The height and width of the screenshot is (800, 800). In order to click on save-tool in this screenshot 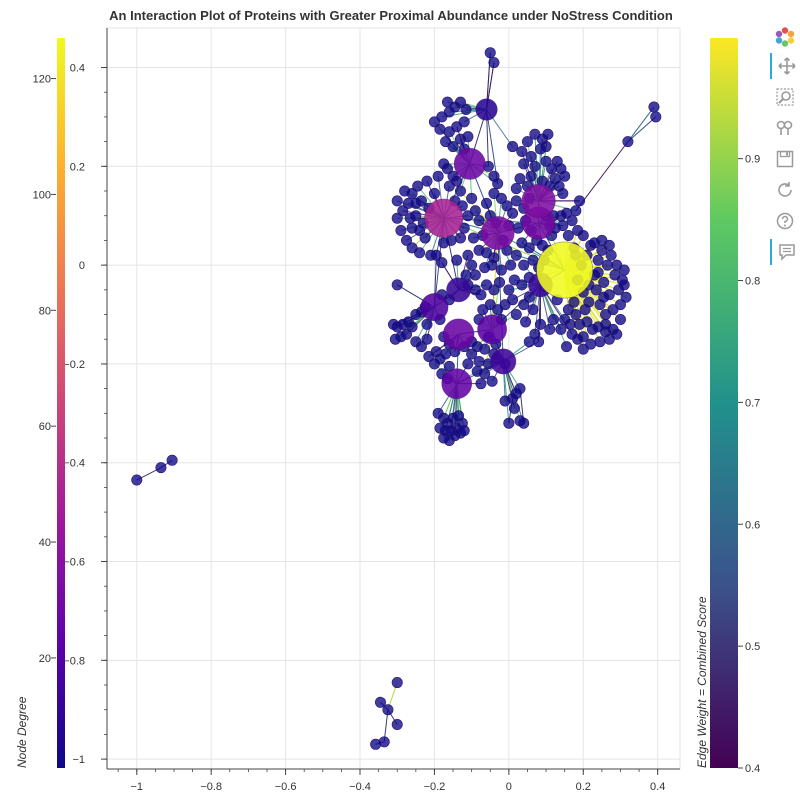, I will do `click(785, 159)`.